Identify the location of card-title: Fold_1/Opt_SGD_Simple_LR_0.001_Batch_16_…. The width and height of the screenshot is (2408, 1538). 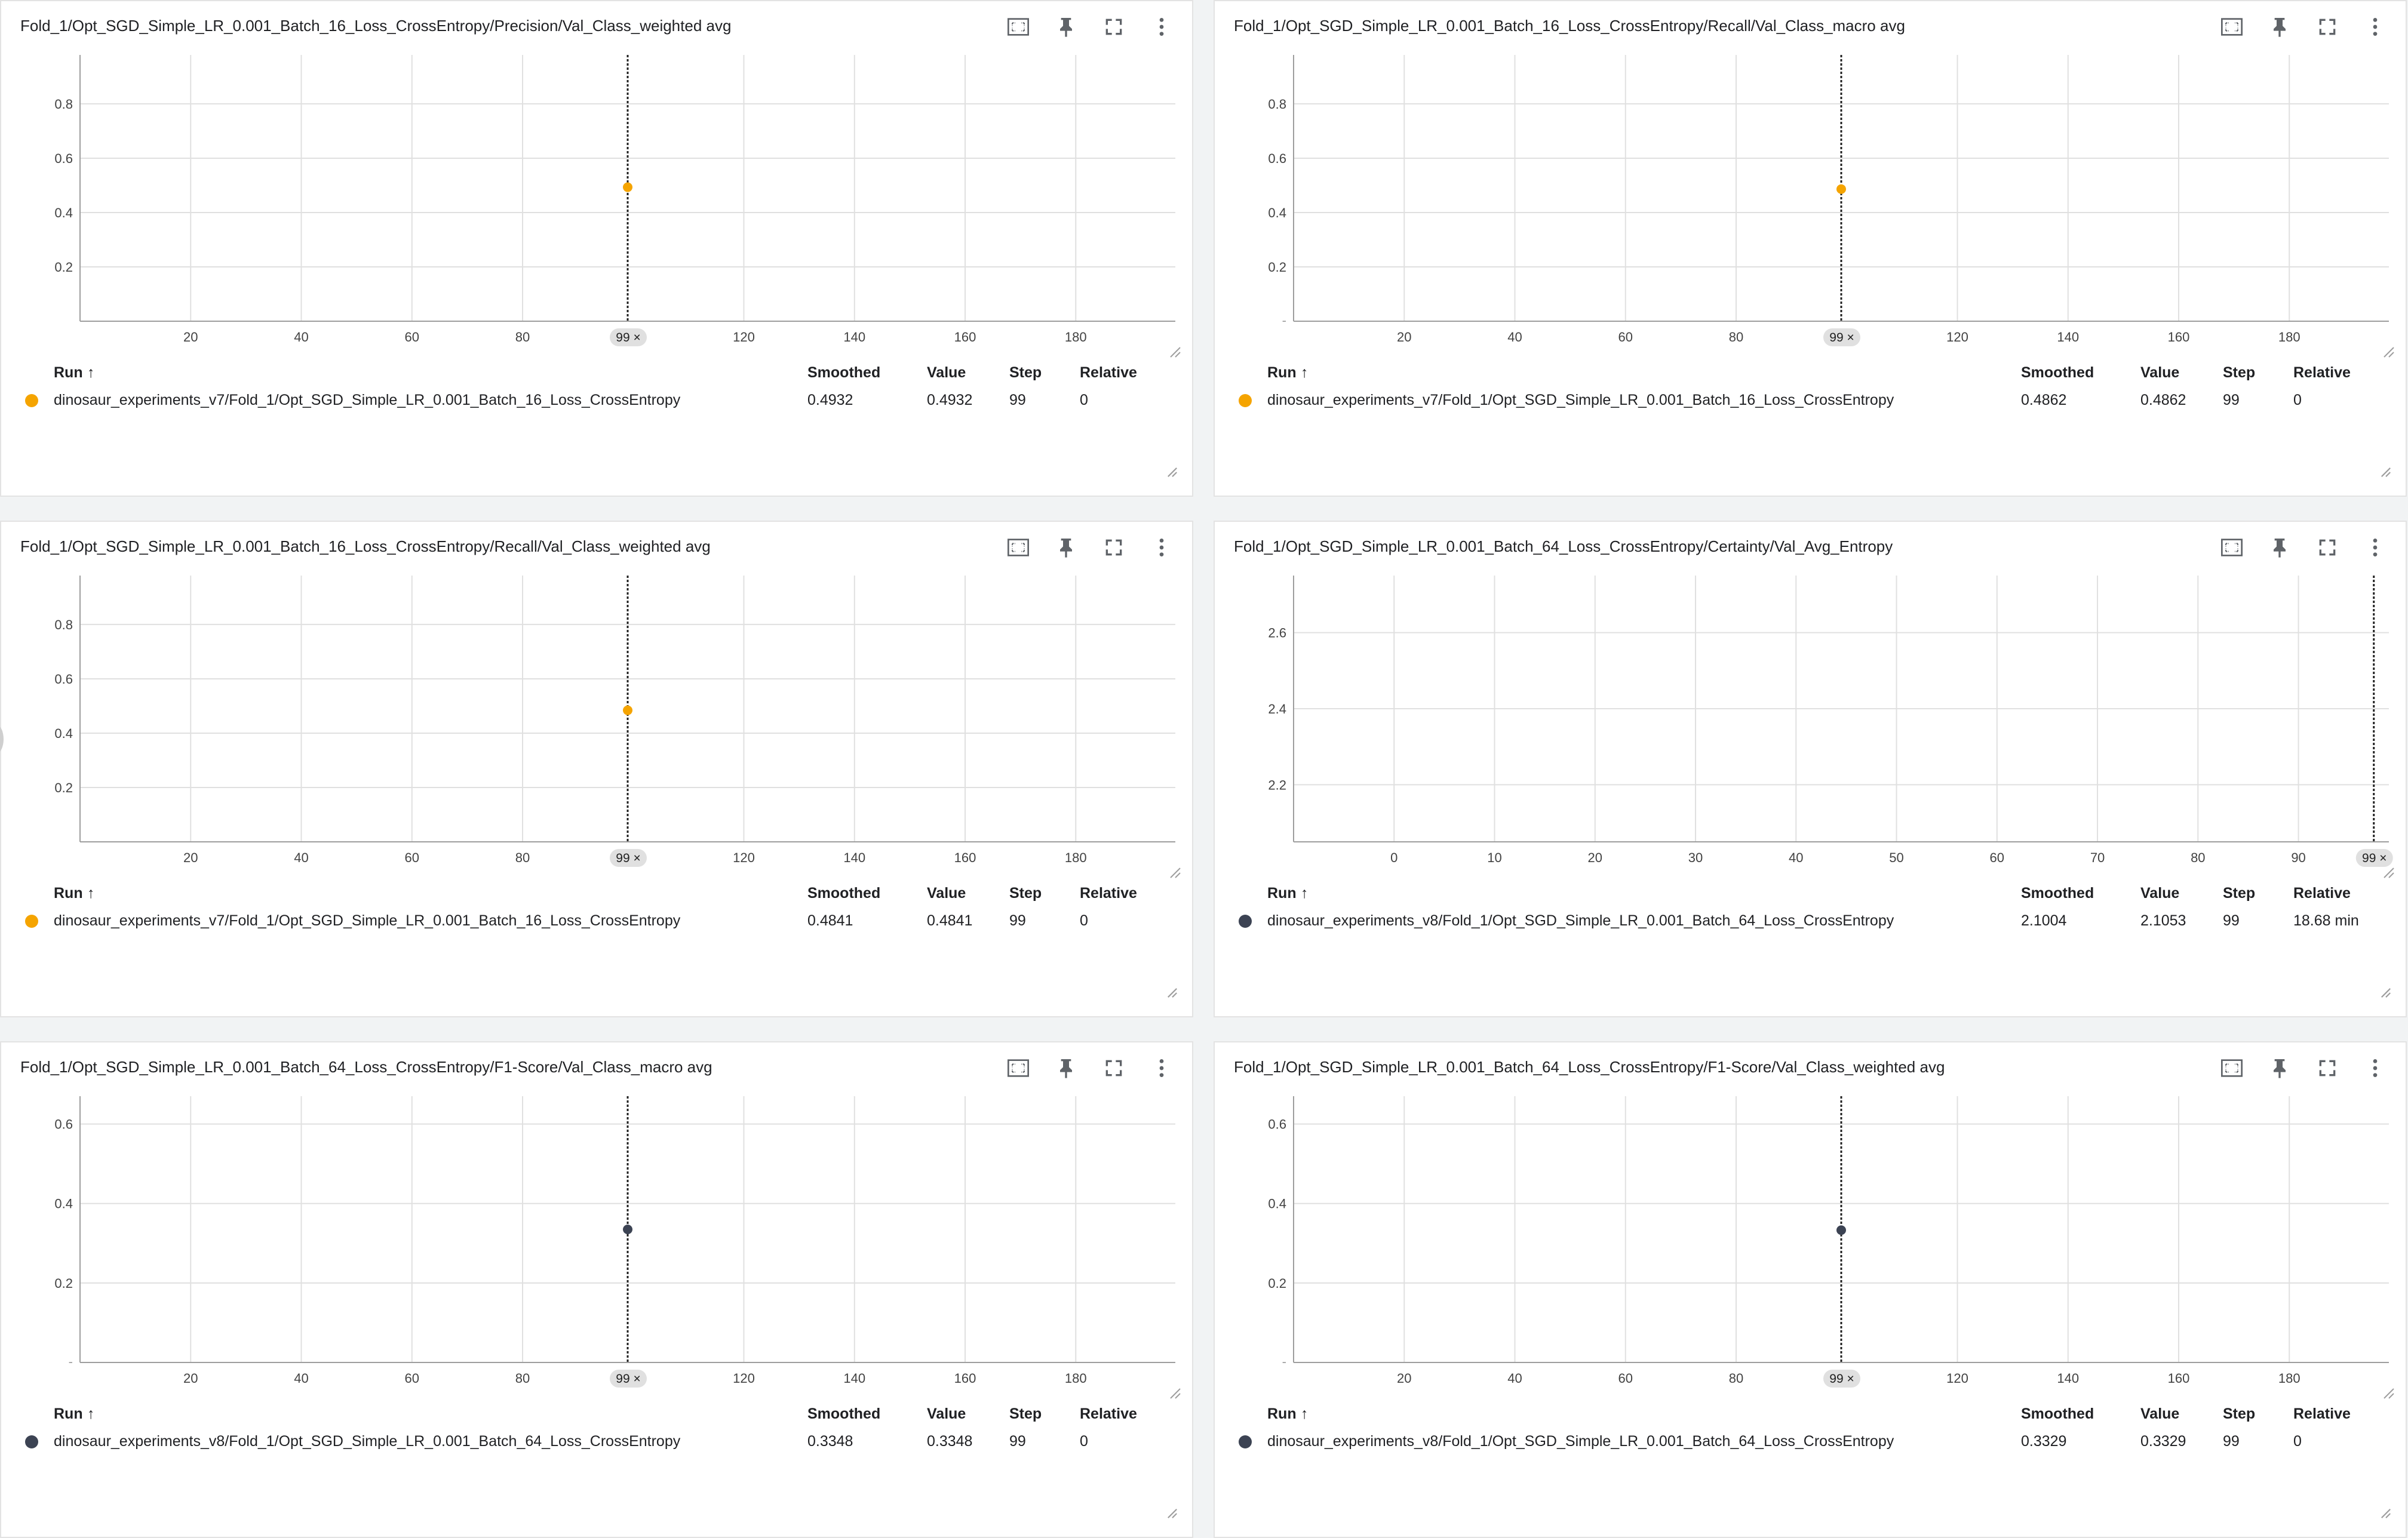
(1569, 26).